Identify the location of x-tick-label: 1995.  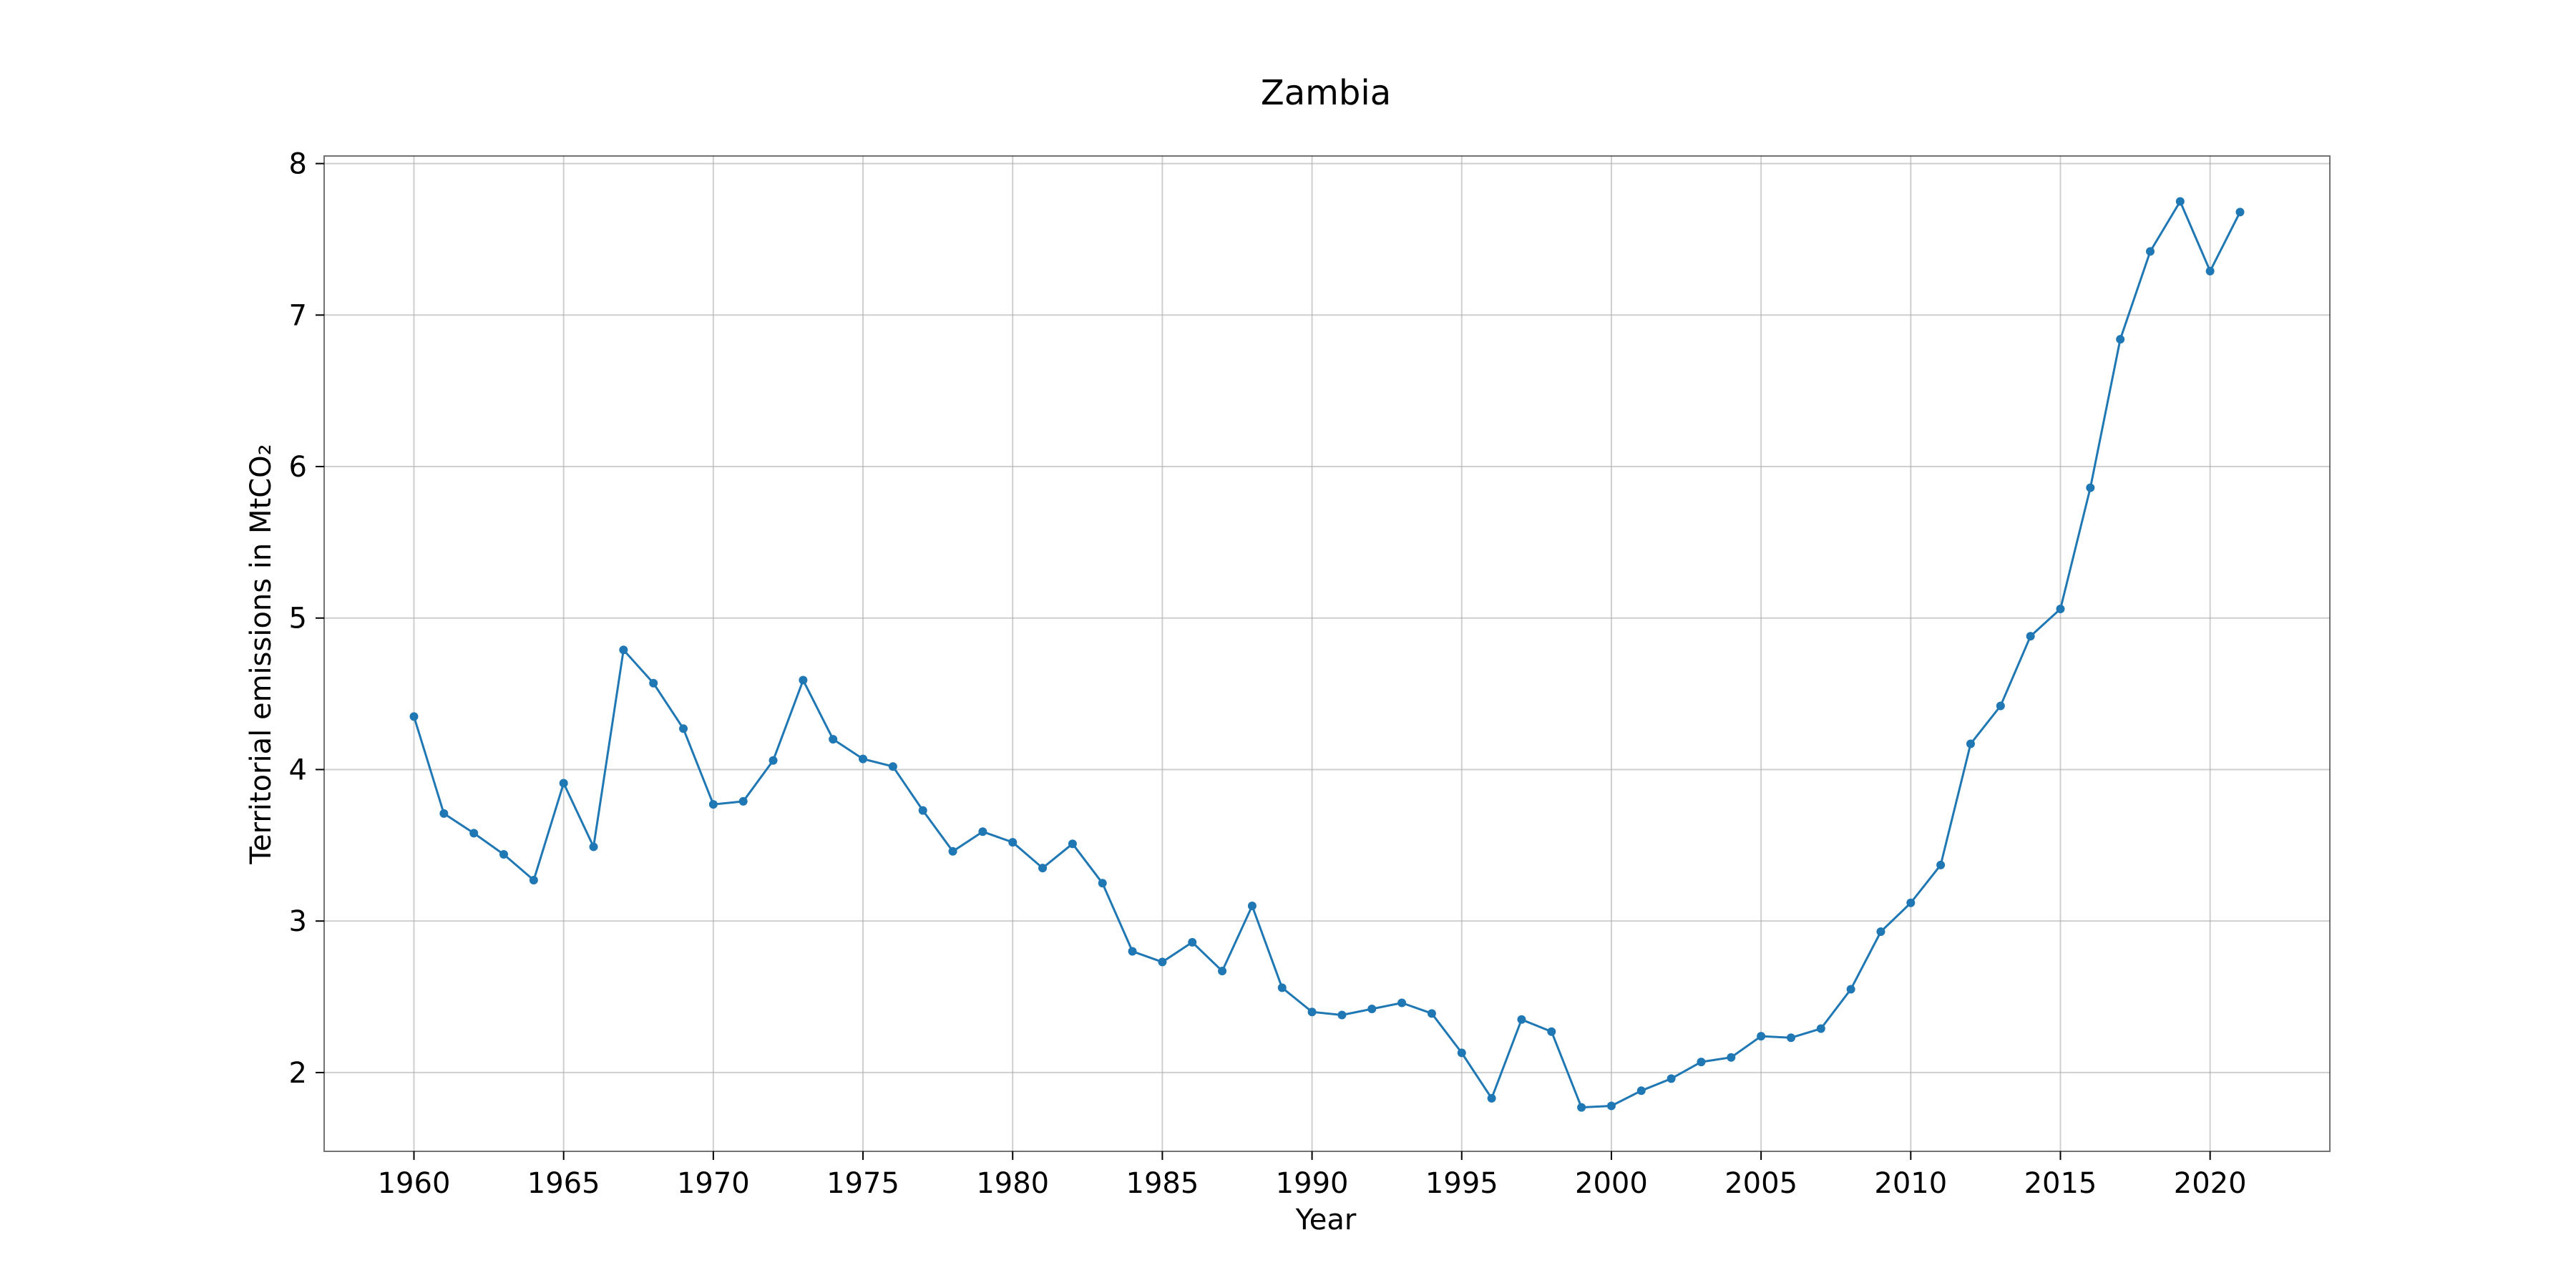
(1461, 1183).